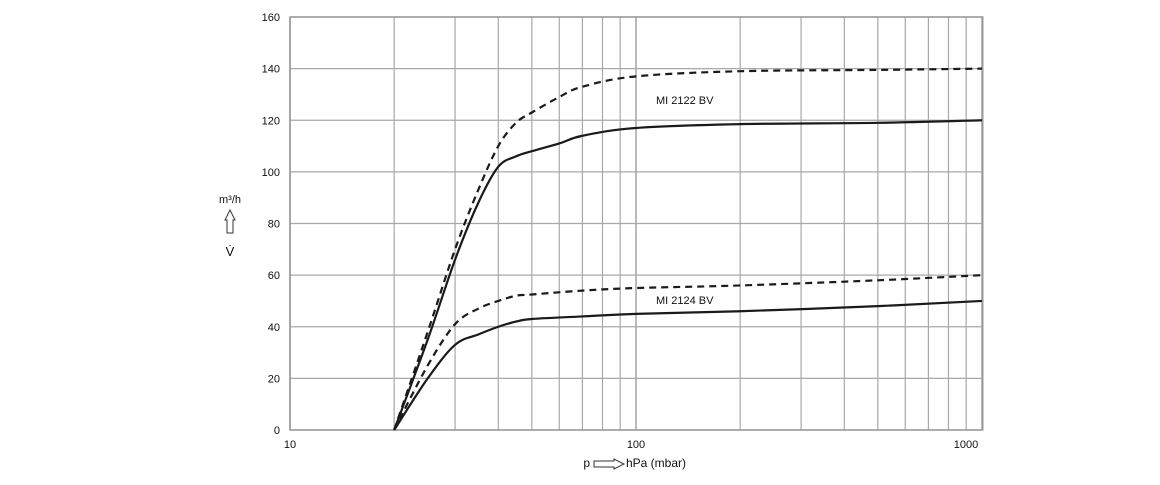 The width and height of the screenshot is (1160, 485). I want to click on x-axis-label-unit: hPa (mbar), so click(656, 463).